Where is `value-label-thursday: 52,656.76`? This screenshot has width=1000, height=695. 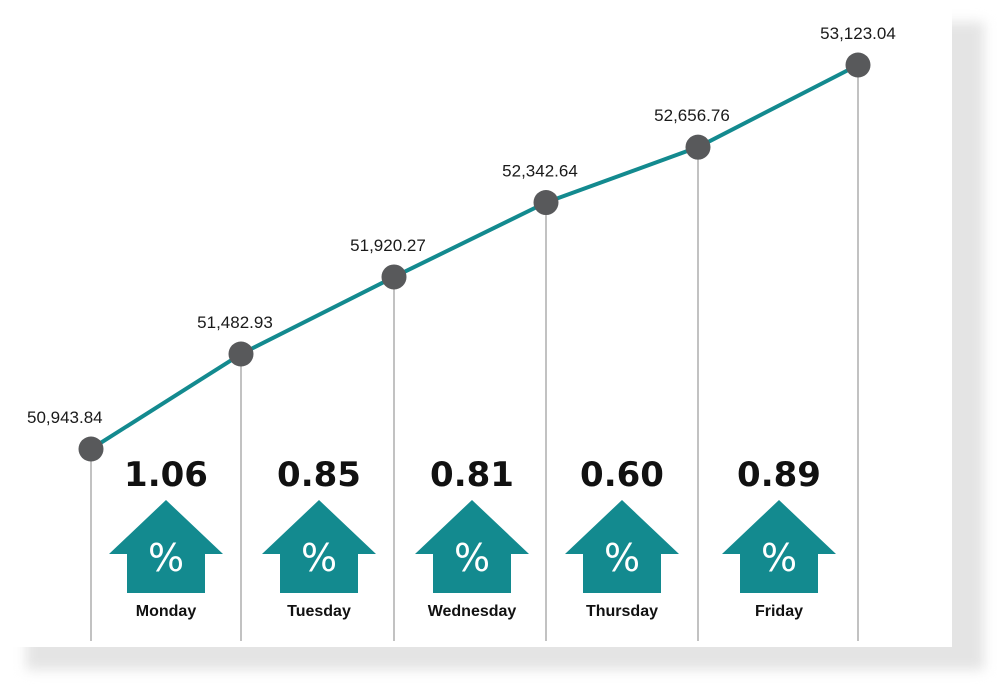
value-label-thursday: 52,656.76 is located at coordinates (692, 115).